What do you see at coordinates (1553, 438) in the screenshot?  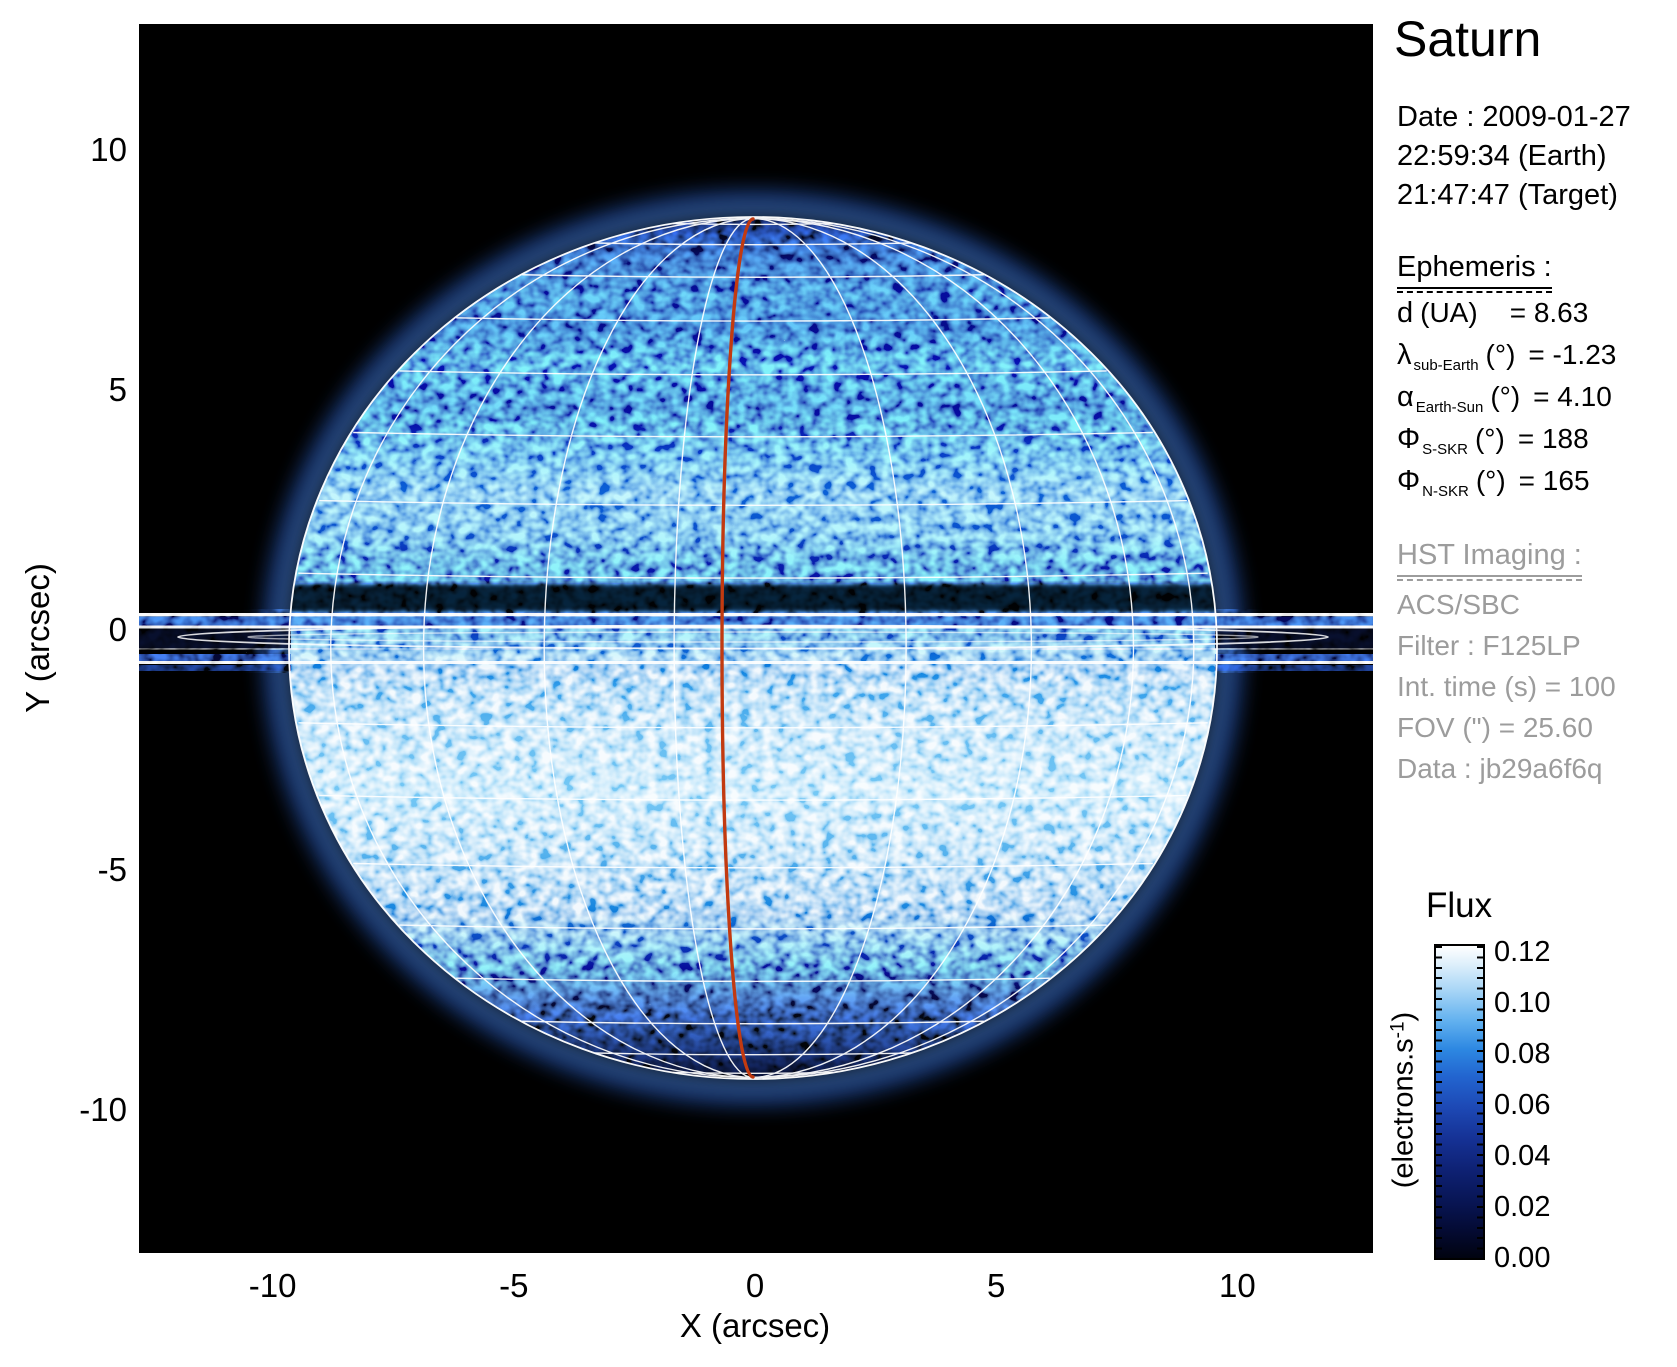 I see `ephemeris-value: = 188` at bounding box center [1553, 438].